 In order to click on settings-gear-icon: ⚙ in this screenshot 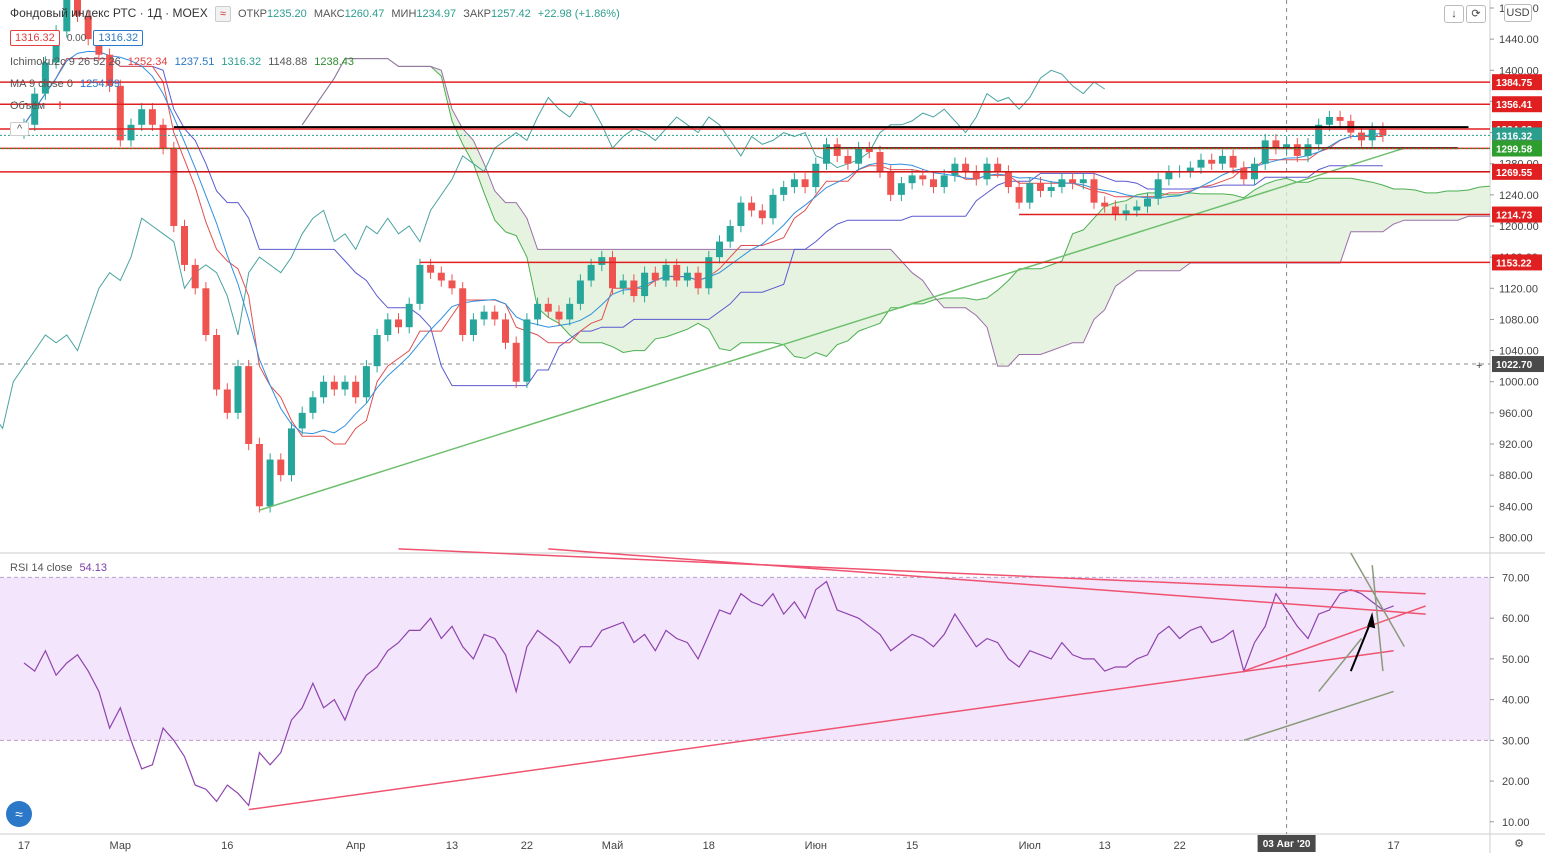, I will do `click(1519, 844)`.